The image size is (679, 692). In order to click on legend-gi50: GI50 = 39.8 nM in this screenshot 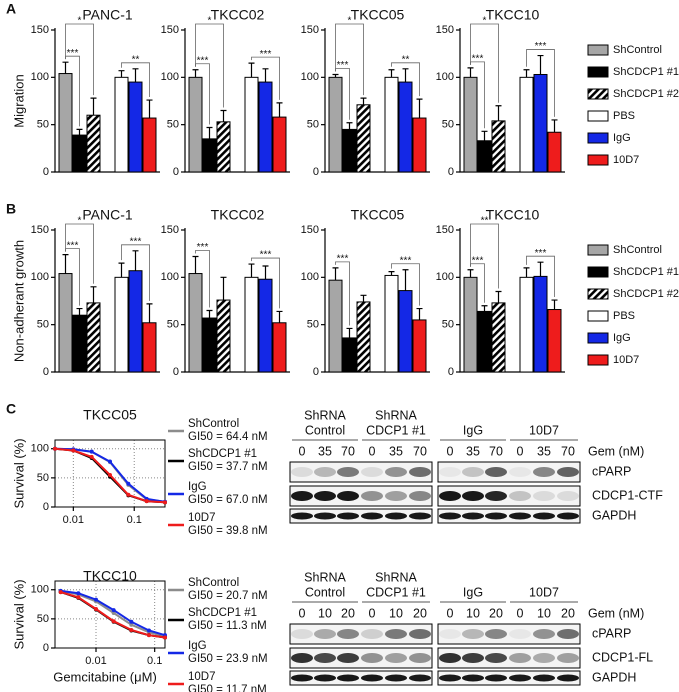, I will do `click(228, 531)`.